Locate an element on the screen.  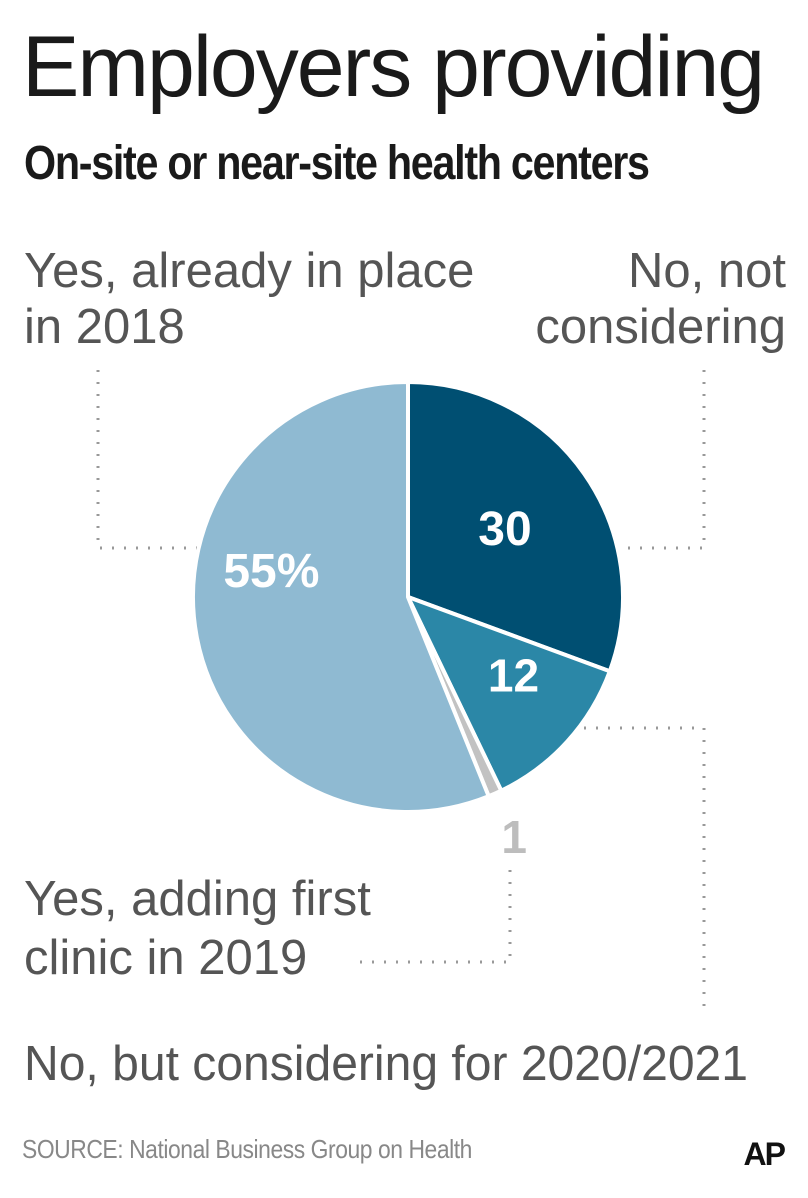
pie-slice-value-label: 12 is located at coordinates (513, 676).